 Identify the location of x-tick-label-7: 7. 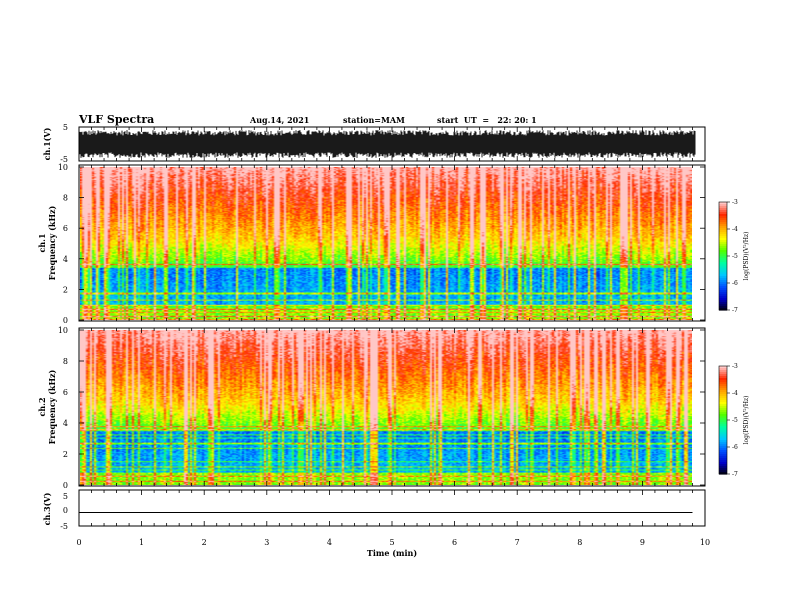
(517, 542).